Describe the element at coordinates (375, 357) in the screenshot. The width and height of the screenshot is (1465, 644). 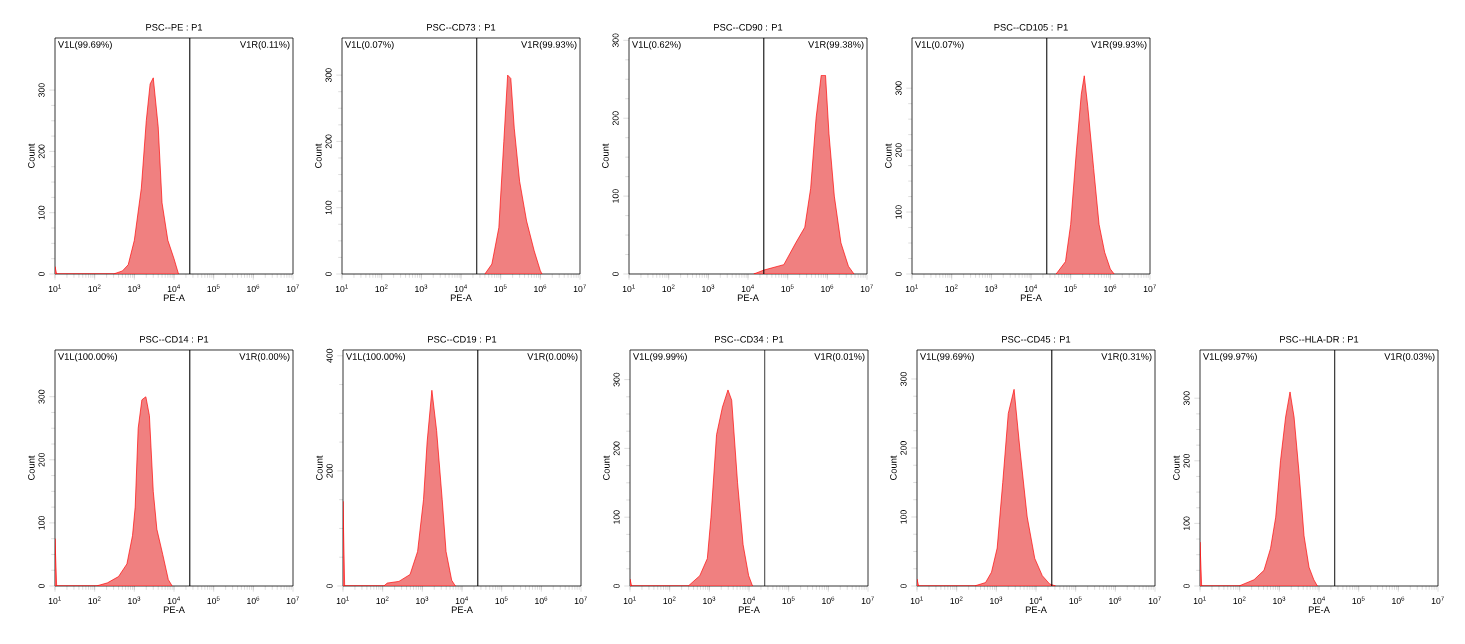
I see `annotation: V1L(100.00%)` at that location.